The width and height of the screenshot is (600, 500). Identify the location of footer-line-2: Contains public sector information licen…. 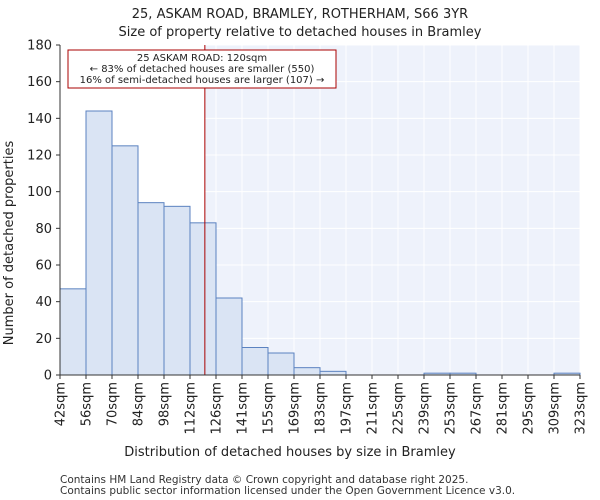
(287, 491).